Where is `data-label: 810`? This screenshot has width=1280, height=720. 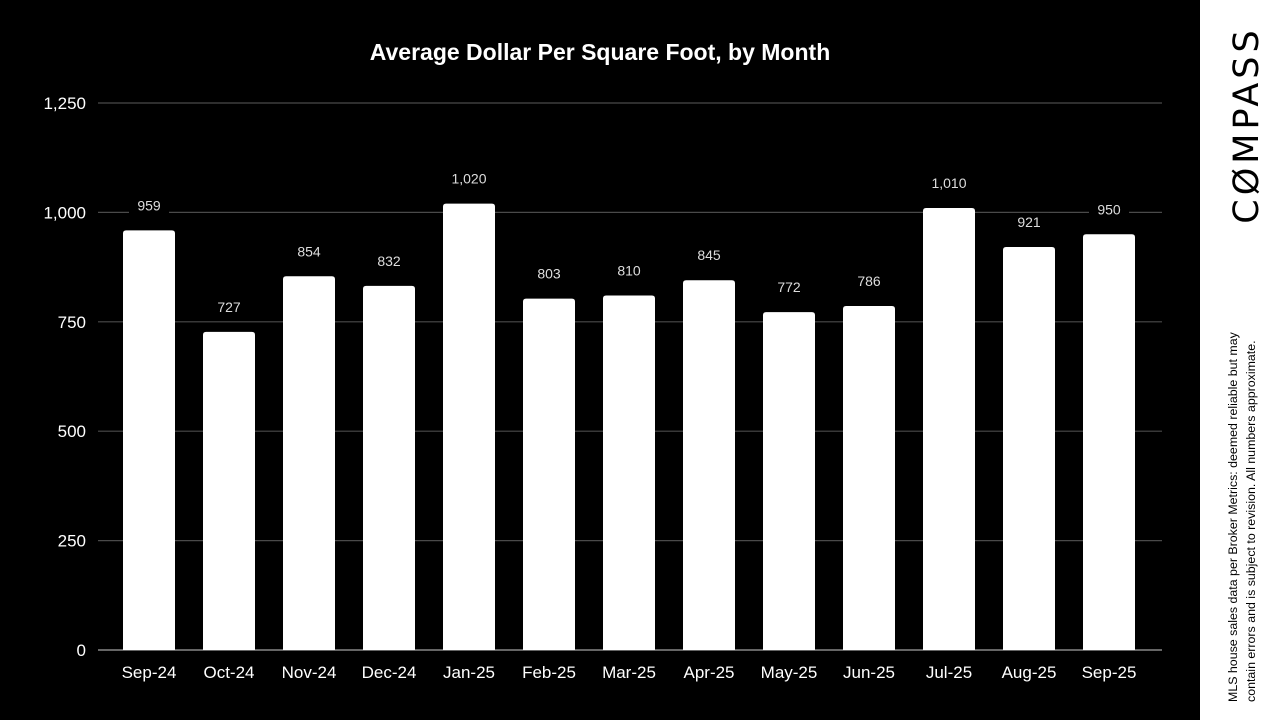 data-label: 810 is located at coordinates (629, 271).